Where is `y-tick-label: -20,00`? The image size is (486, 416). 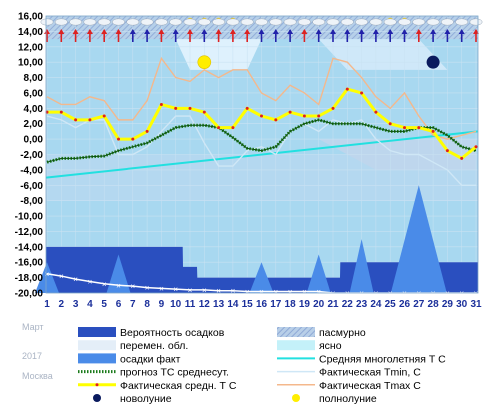
y-tick-label: -20,00 is located at coordinates (29, 294).